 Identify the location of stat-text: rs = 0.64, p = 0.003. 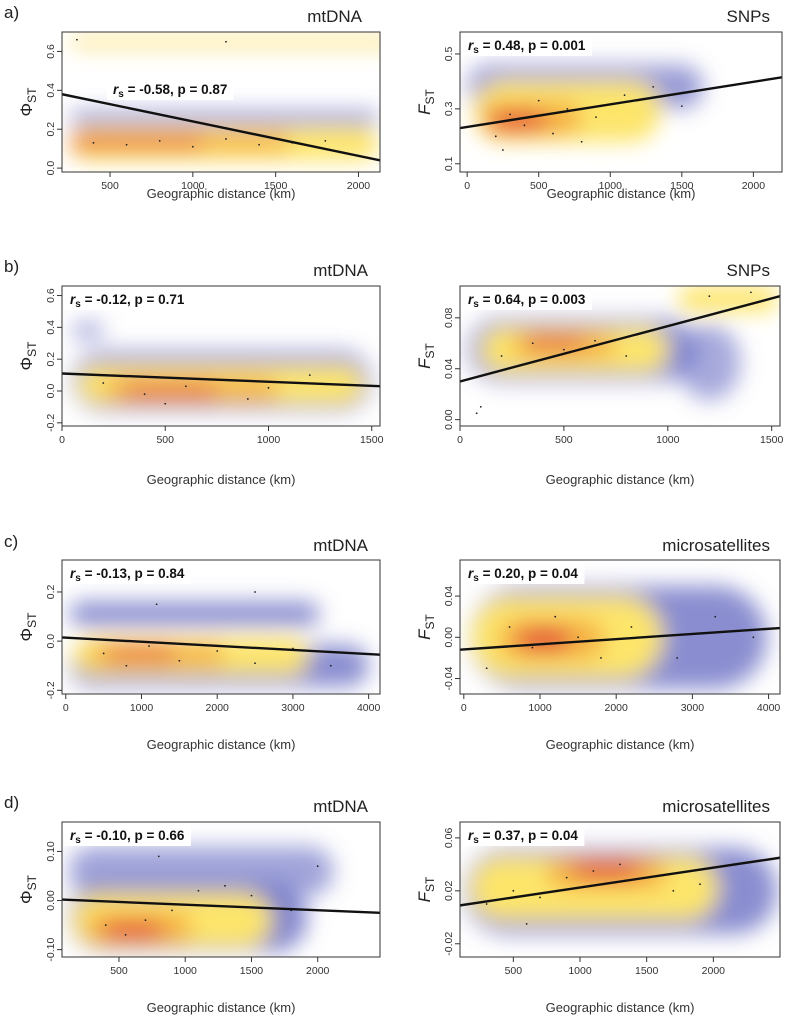
(527, 301).